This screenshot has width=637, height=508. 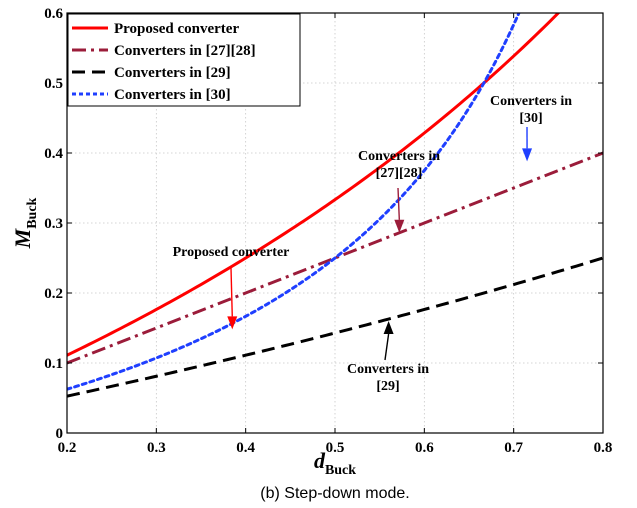 What do you see at coordinates (399, 173) in the screenshot?
I see `annotation-text: [27][28]` at bounding box center [399, 173].